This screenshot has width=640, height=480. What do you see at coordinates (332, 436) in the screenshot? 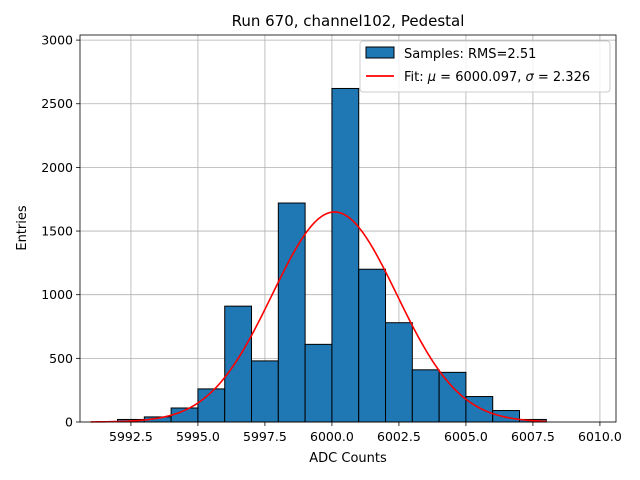
I see `x-tick-label: 6000.0` at bounding box center [332, 436].